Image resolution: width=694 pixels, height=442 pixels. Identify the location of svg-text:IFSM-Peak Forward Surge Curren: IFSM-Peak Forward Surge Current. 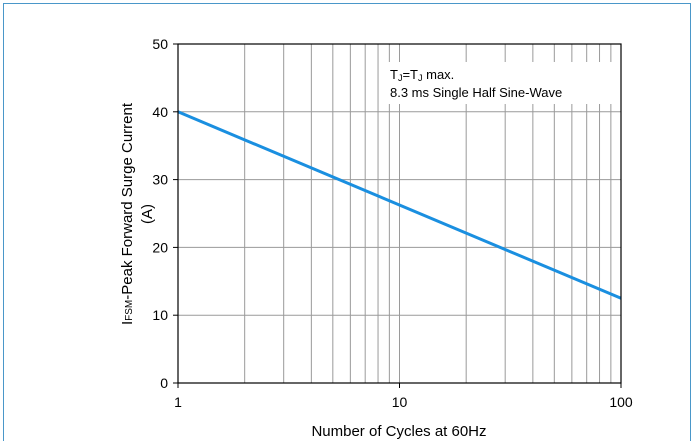
(127, 213).